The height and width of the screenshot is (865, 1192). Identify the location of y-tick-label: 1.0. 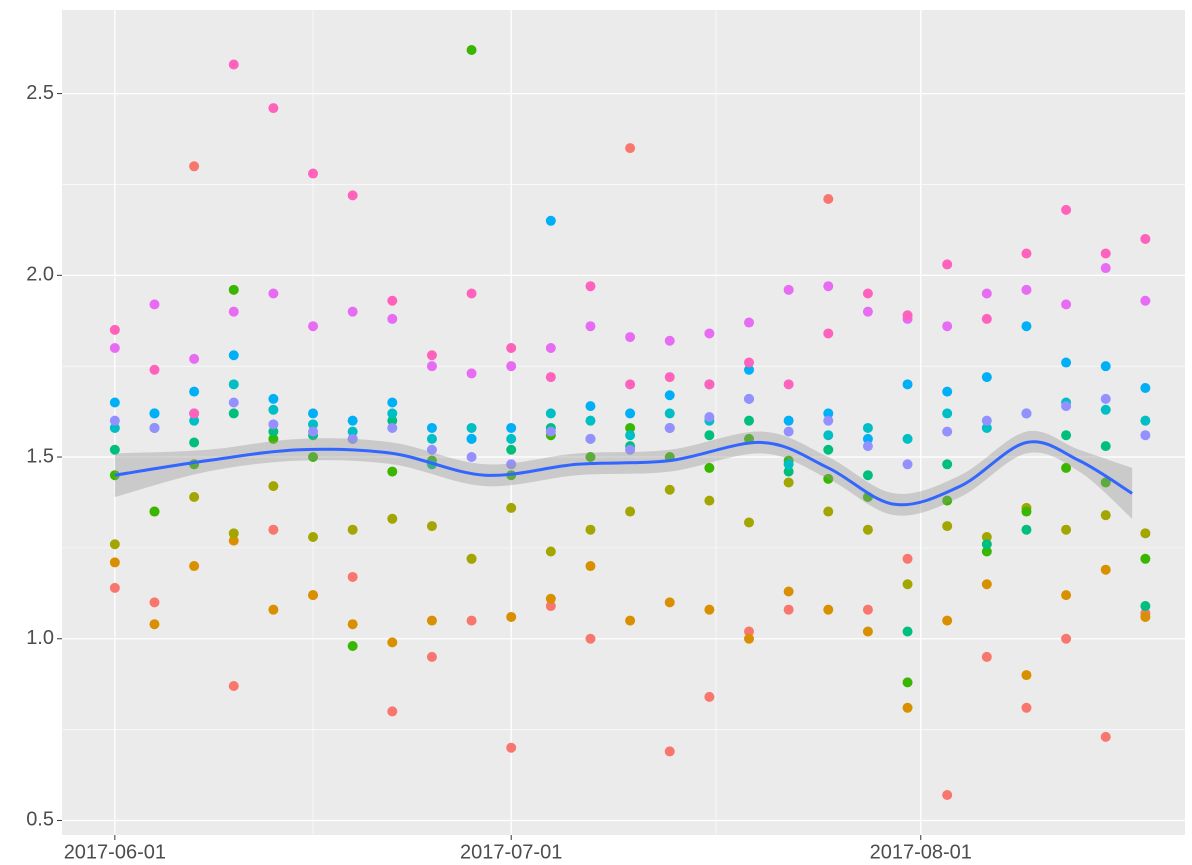
(40, 638).